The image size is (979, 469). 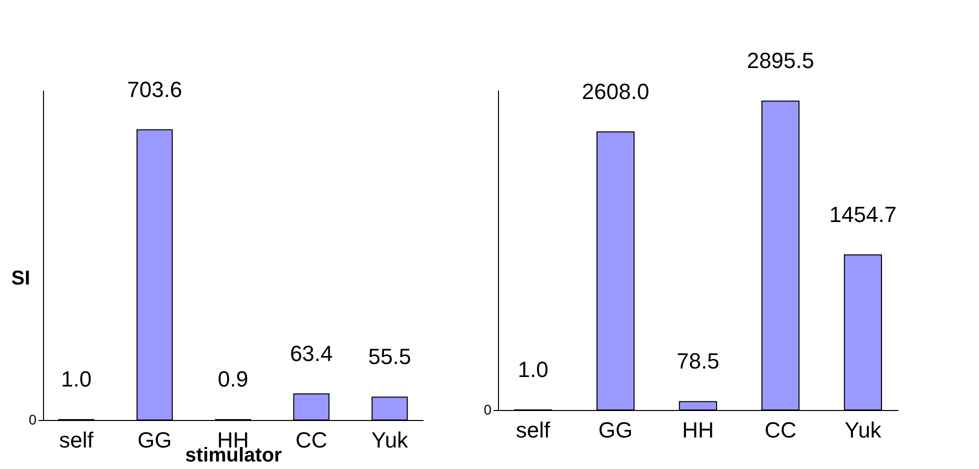 What do you see at coordinates (233, 379) in the screenshot?
I see `data-label: 0.9` at bounding box center [233, 379].